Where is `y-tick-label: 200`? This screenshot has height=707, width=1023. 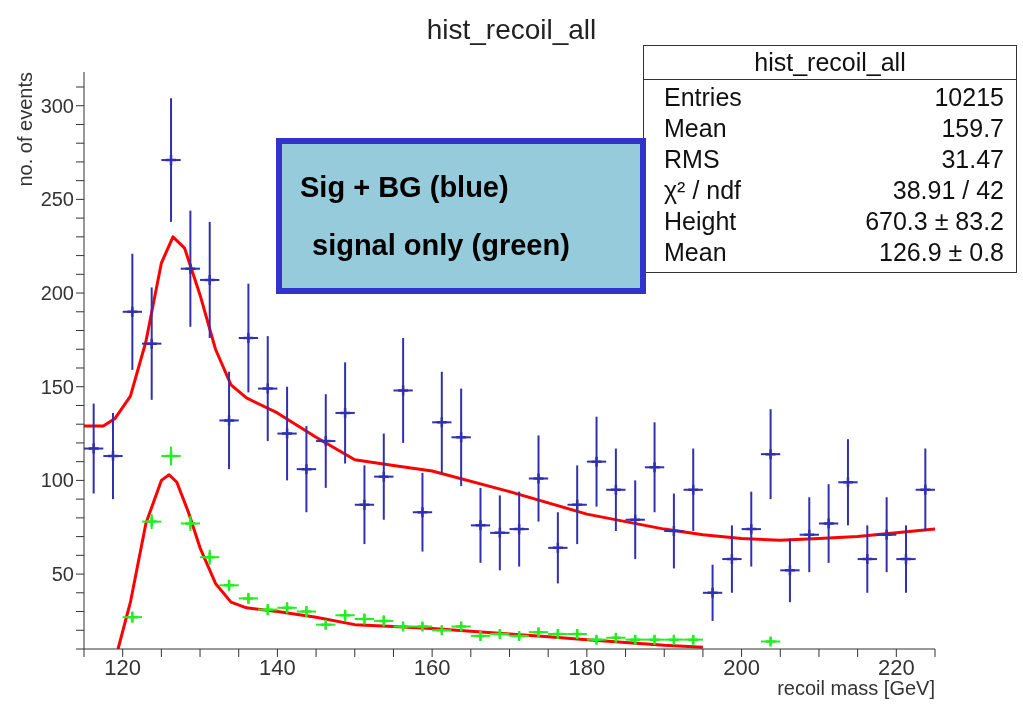 y-tick-label: 200 is located at coordinates (57, 293).